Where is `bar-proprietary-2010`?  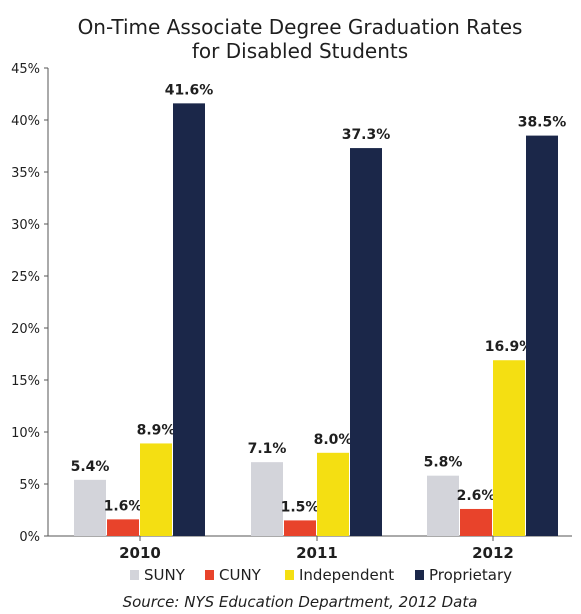
bar-proprietary-2010 is located at coordinates (189, 320).